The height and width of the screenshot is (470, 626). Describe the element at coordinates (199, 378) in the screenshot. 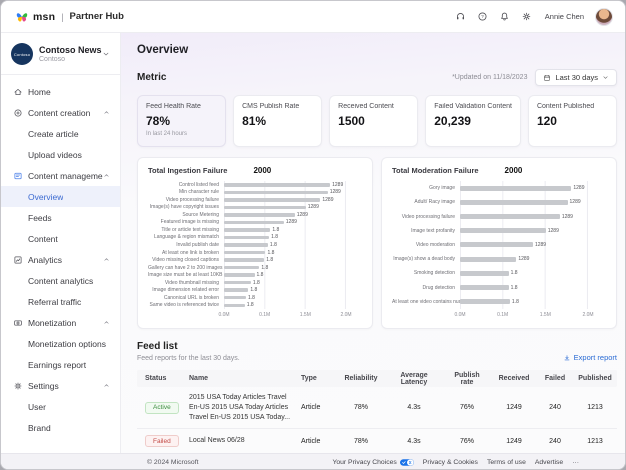

I see `column-header-name: Name` at that location.